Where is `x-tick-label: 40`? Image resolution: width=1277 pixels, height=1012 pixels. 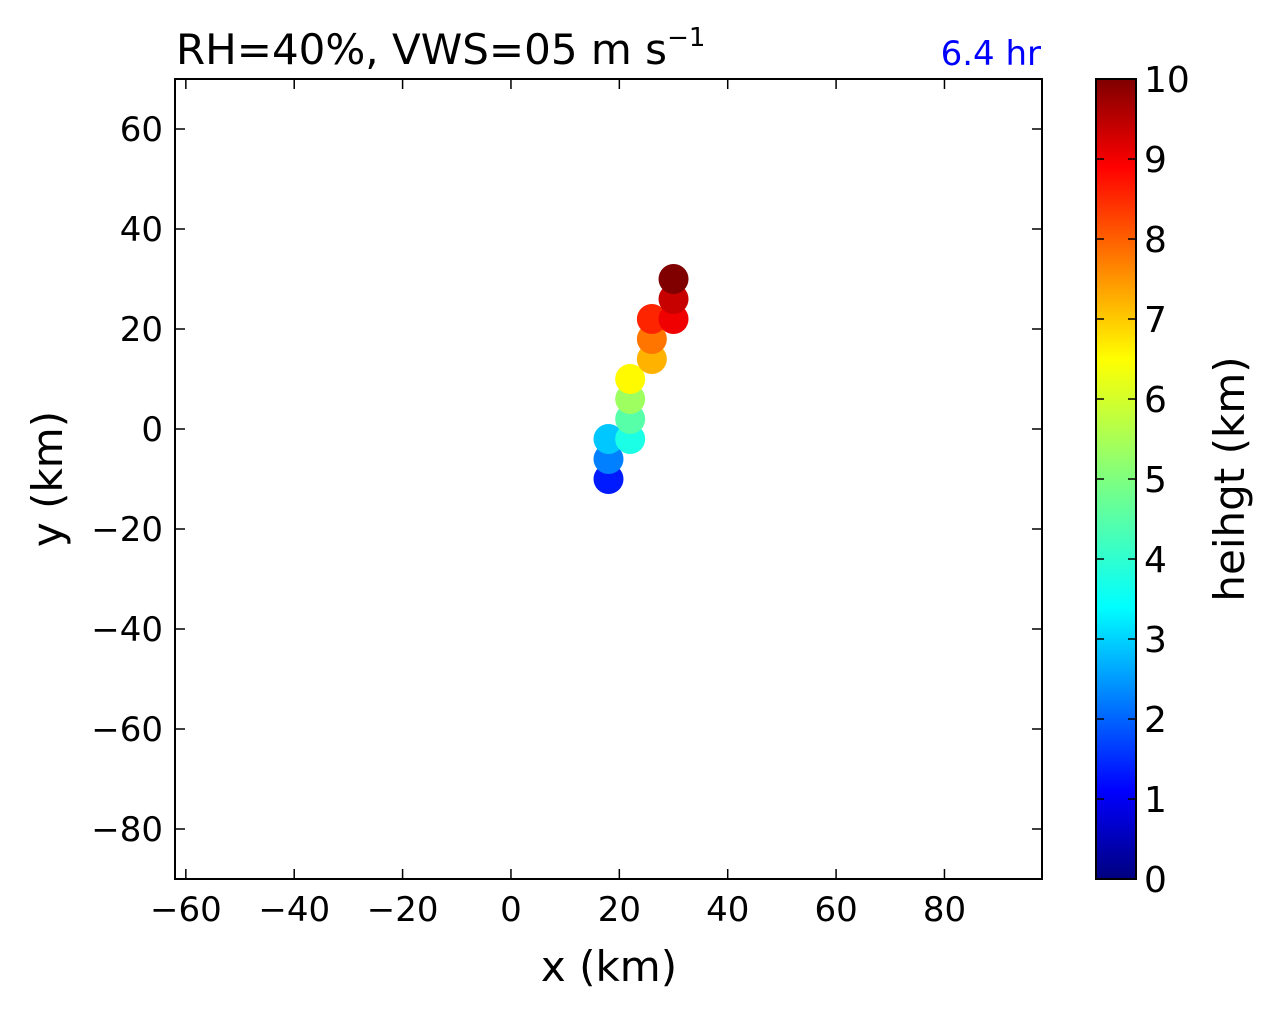 x-tick-label: 40 is located at coordinates (727, 910).